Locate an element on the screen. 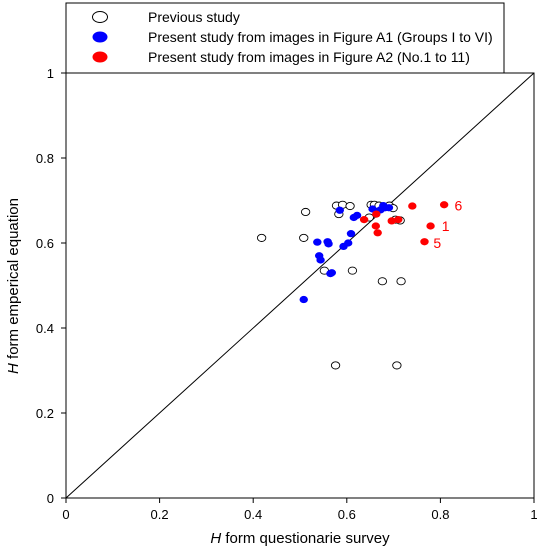  legend-box is located at coordinates (285, 38).